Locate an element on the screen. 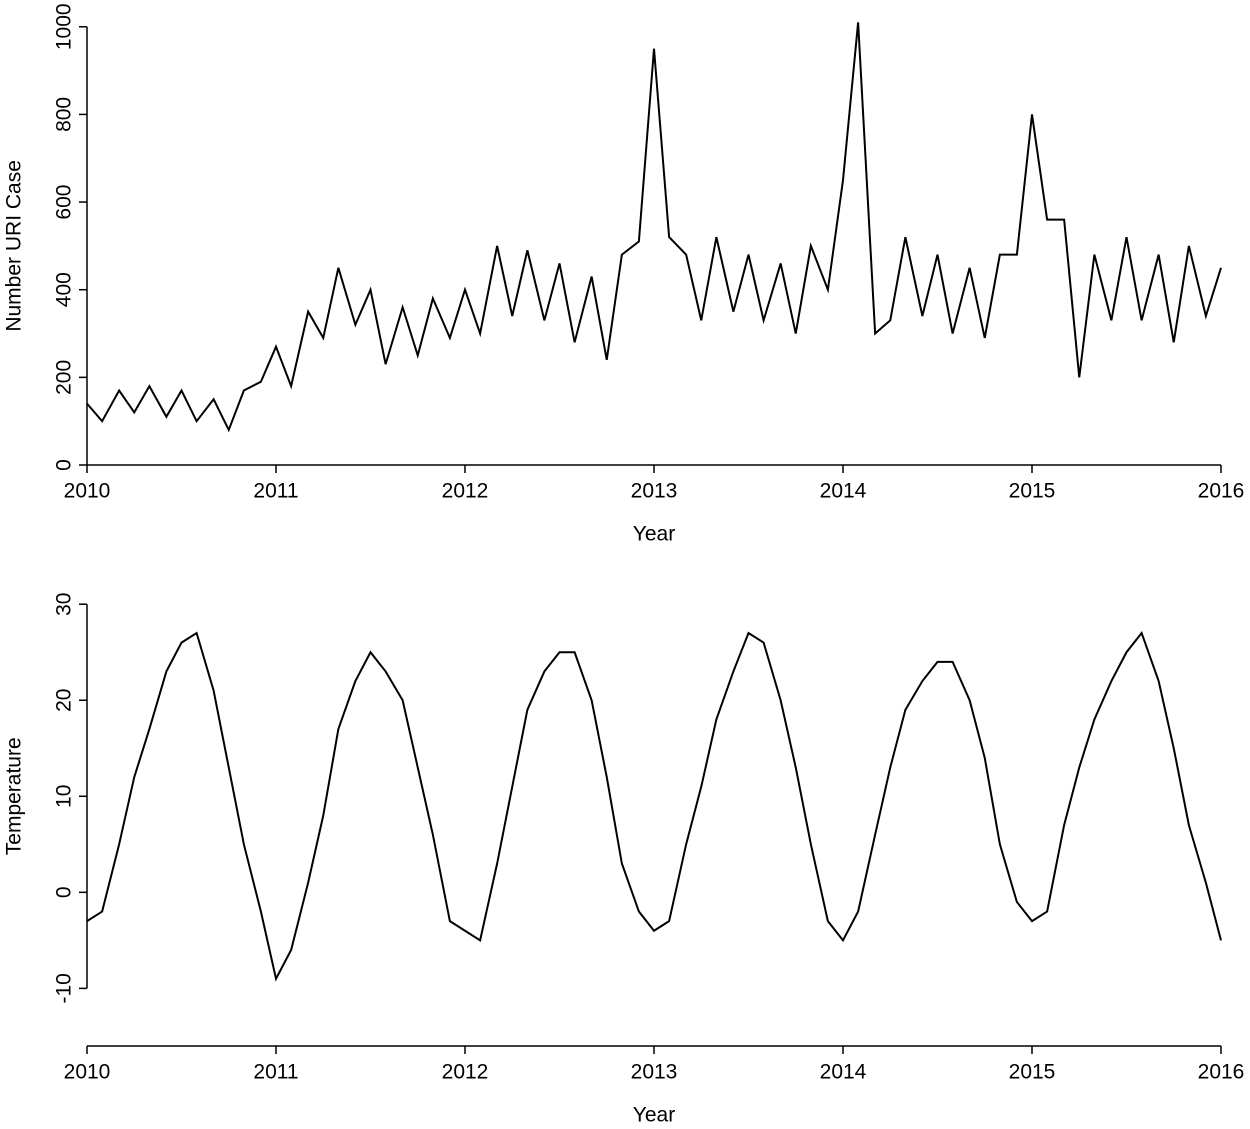 The width and height of the screenshot is (1250, 1129). y-axis-title: Number URI Case is located at coordinates (14, 246).